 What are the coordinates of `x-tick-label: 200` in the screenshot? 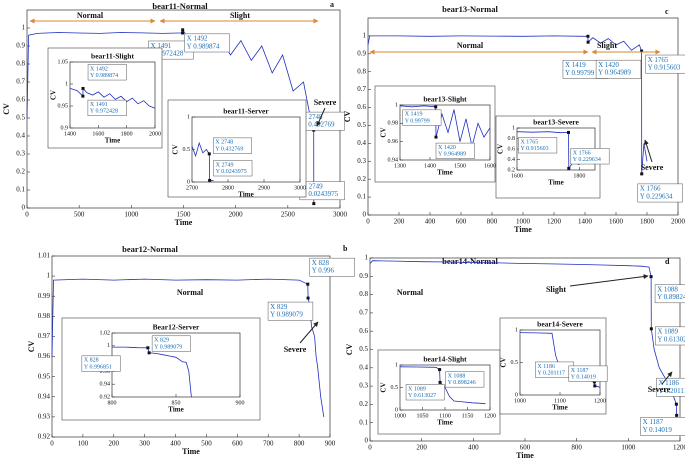 It's located at (399, 222).